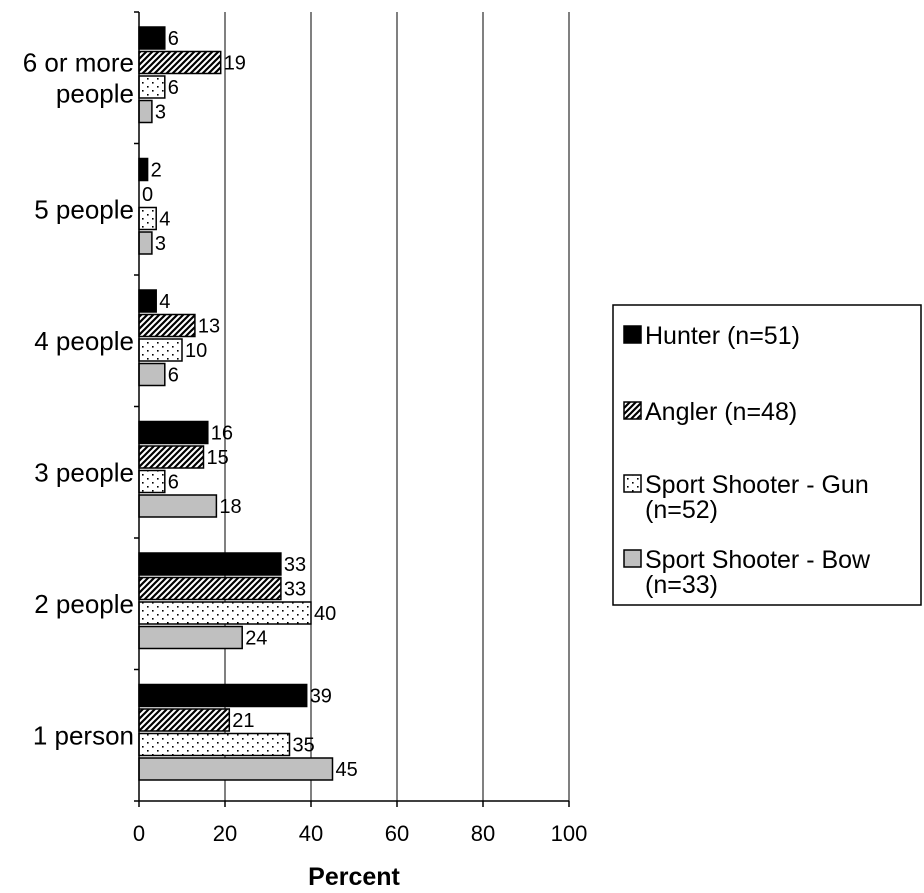 This screenshot has height=893, width=924. I want to click on bar-value-label: 19, so click(235, 64).